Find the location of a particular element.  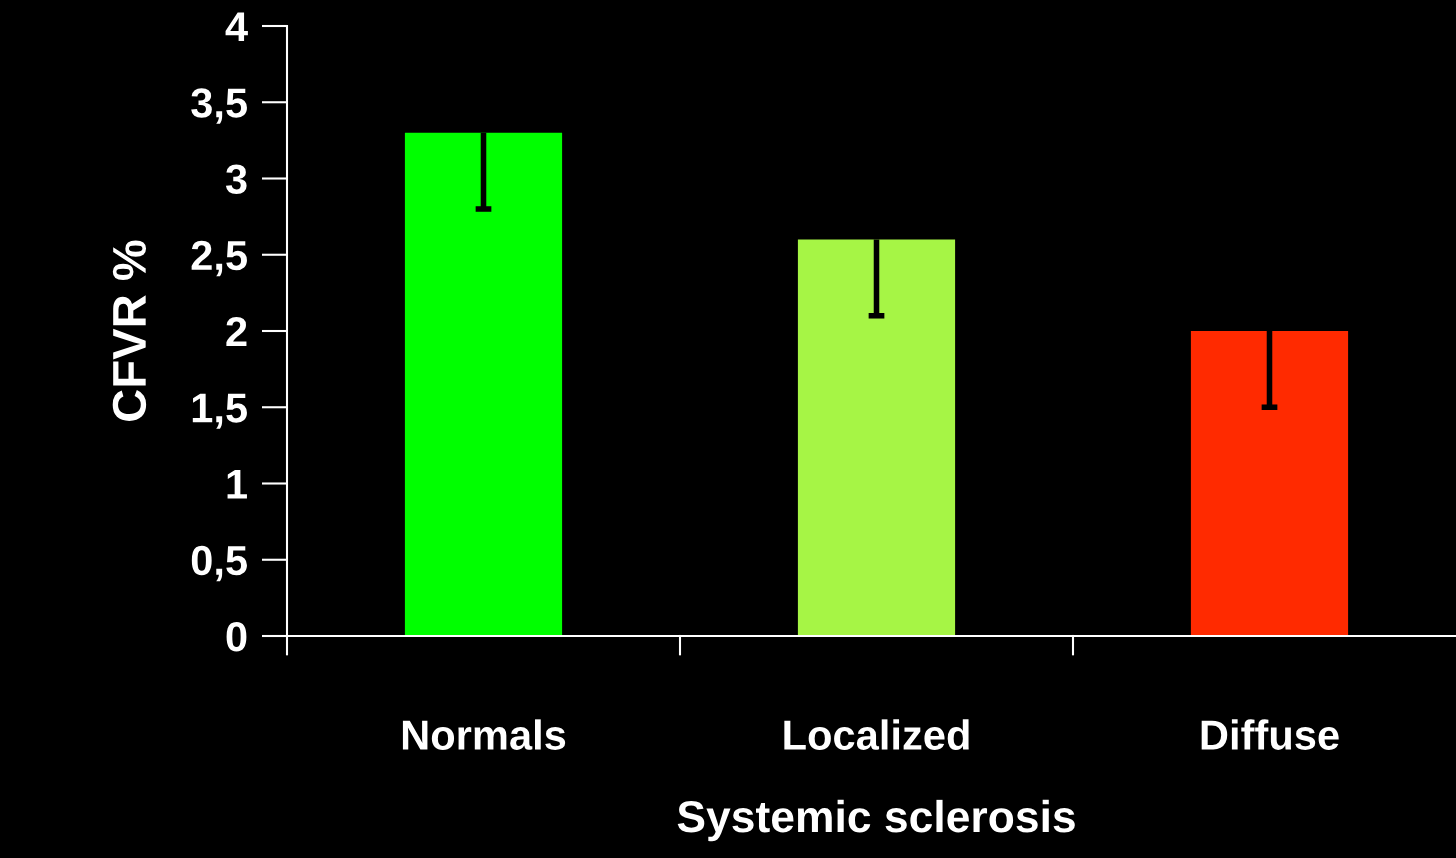

x-tick-label: Localized is located at coordinates (876, 734).